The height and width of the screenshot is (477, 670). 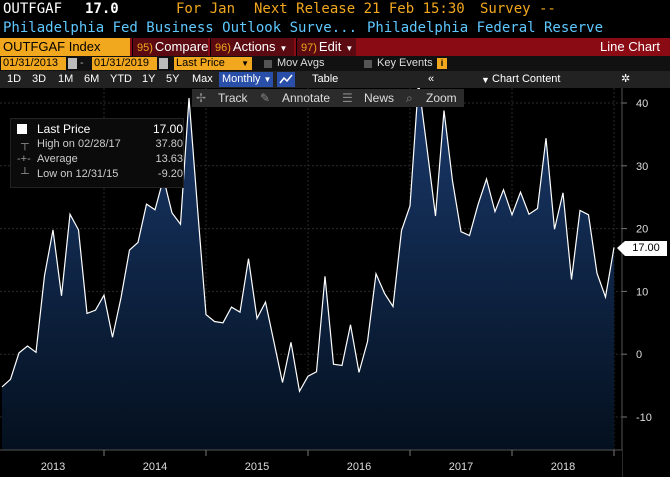 I want to click on survey-value: Survey --, so click(x=518, y=9).